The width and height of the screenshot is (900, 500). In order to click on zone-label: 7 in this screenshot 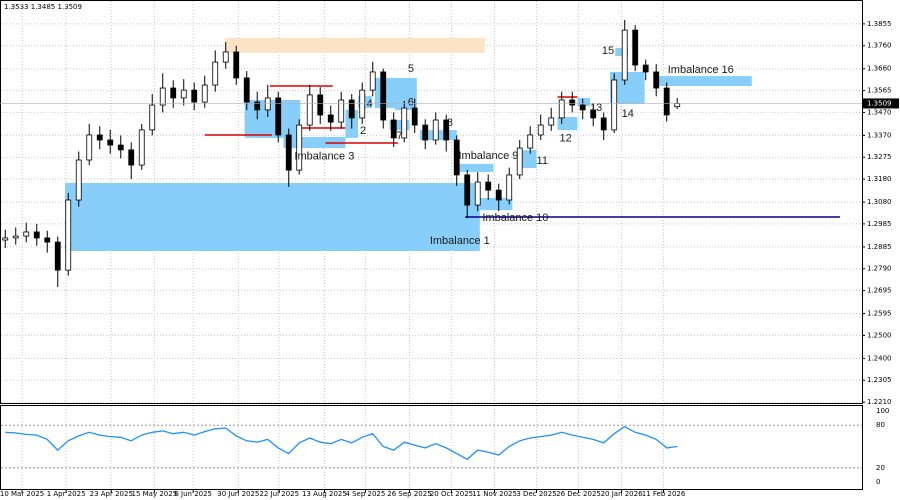, I will do `click(399, 136)`.